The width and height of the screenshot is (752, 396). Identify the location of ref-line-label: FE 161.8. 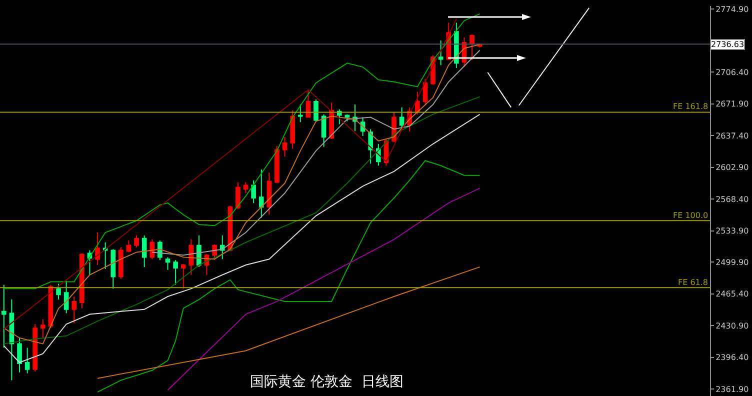
(690, 106).